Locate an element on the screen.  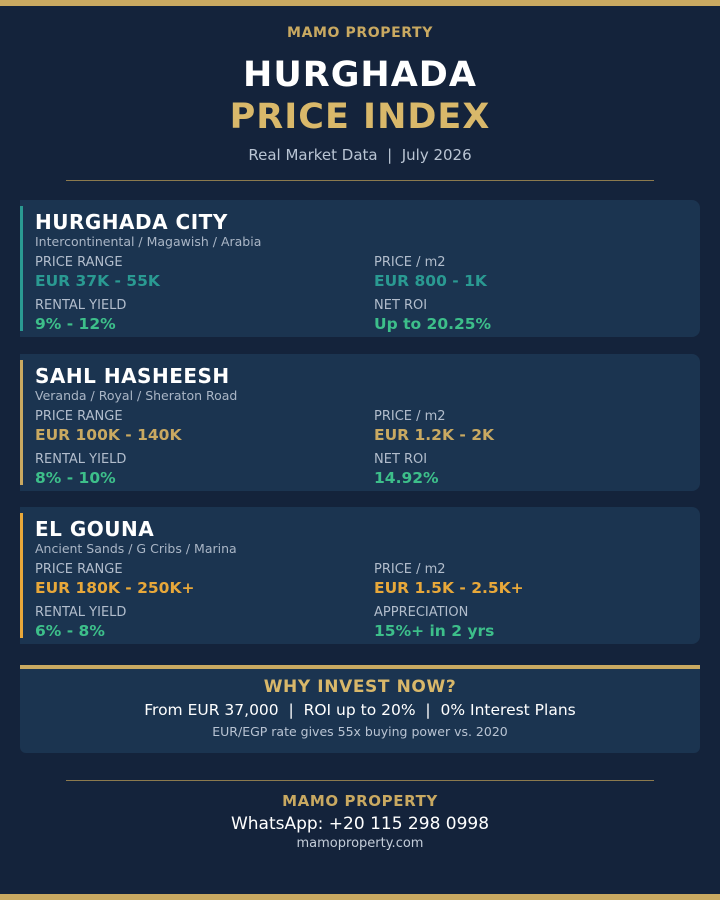
footer-divider is located at coordinates (360, 780).